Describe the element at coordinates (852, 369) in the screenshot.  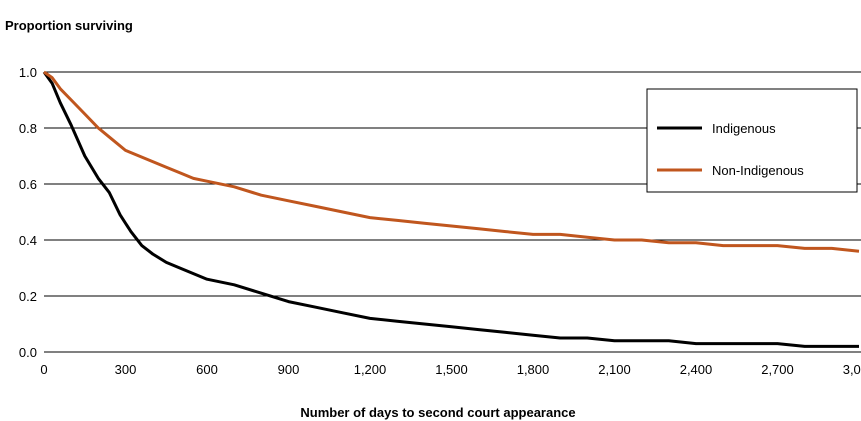
I see `x-tick-label: 3,000` at that location.